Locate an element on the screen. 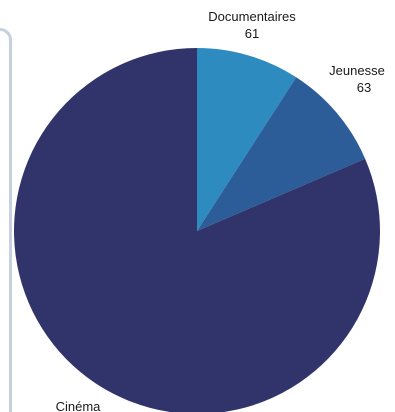 Image resolution: width=395 pixels, height=412 pixels. slice-label-cinema: Cinéma is located at coordinates (79, 405).